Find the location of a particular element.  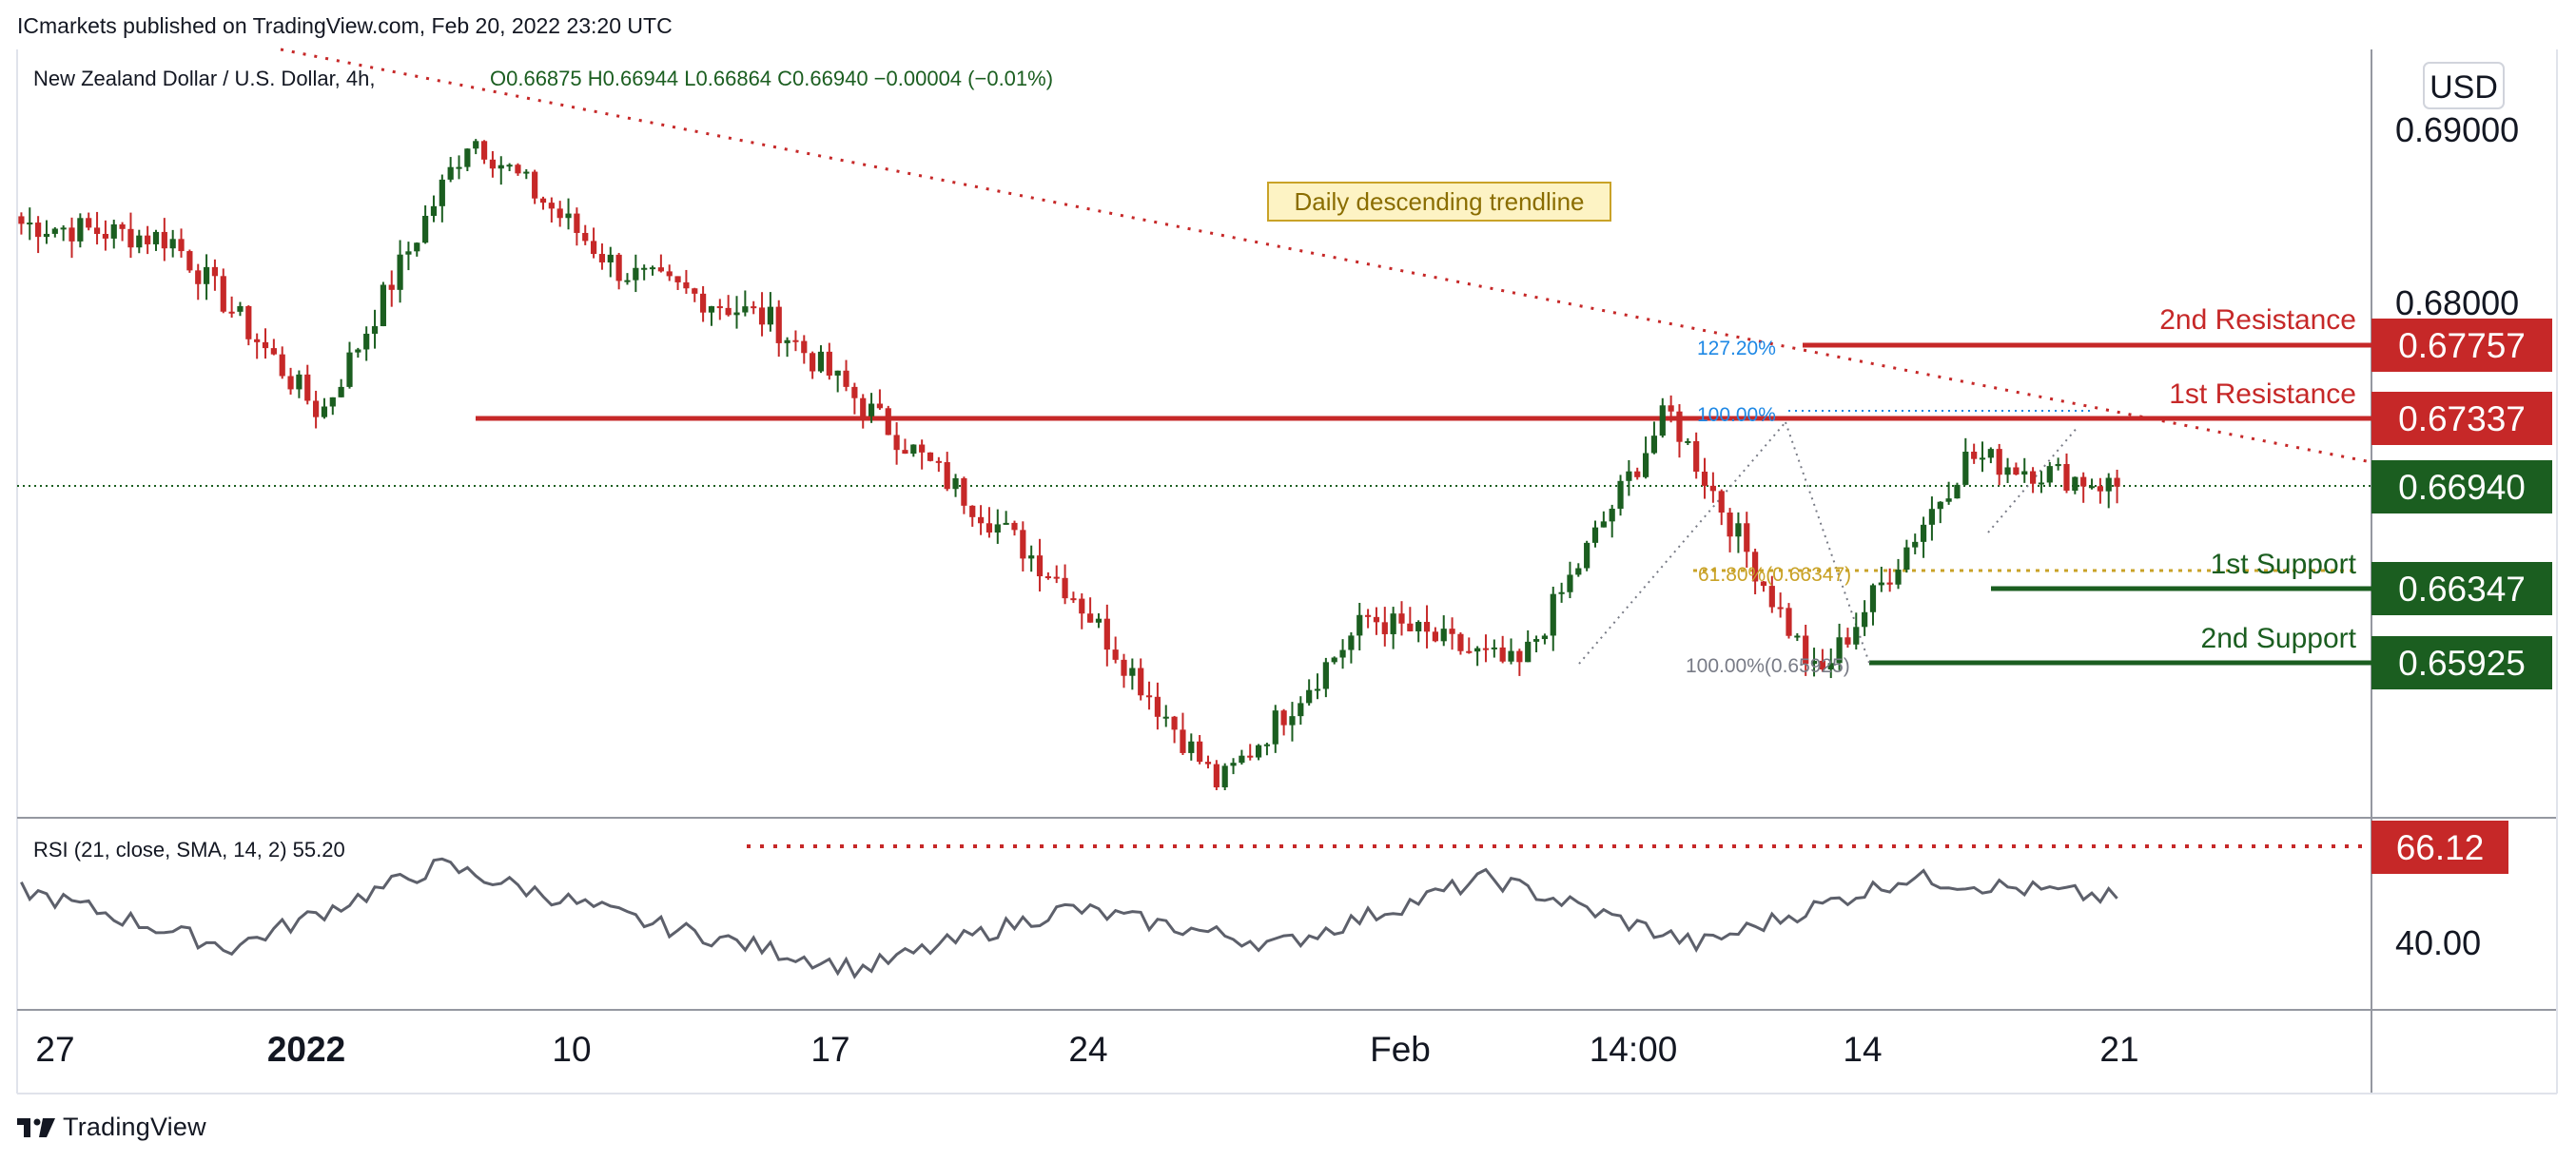

svg-text: 0.67337 is located at coordinates (2462, 418).